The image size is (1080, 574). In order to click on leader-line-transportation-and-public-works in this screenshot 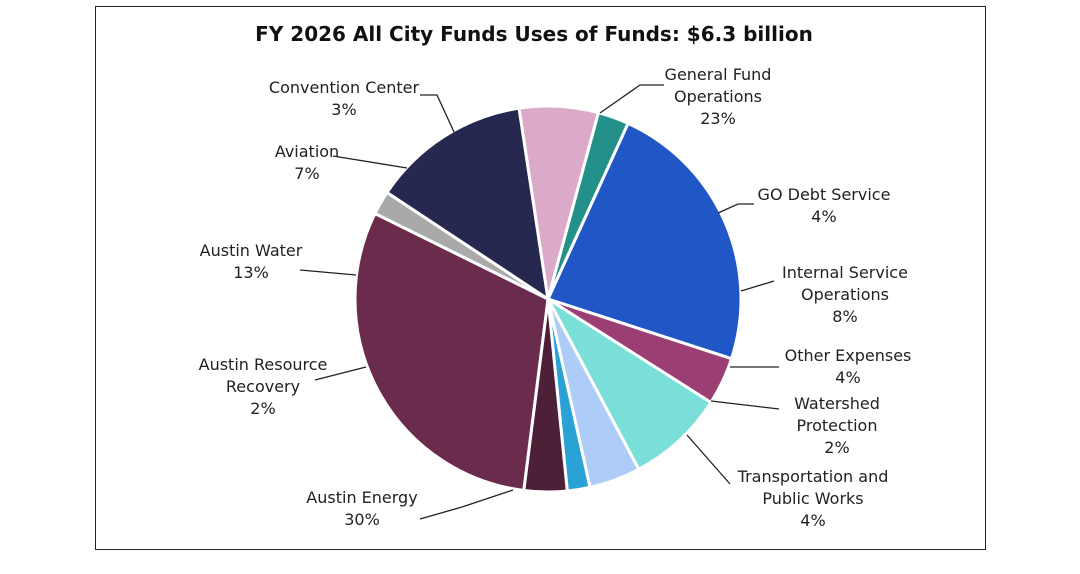, I will do `click(708, 459)`.